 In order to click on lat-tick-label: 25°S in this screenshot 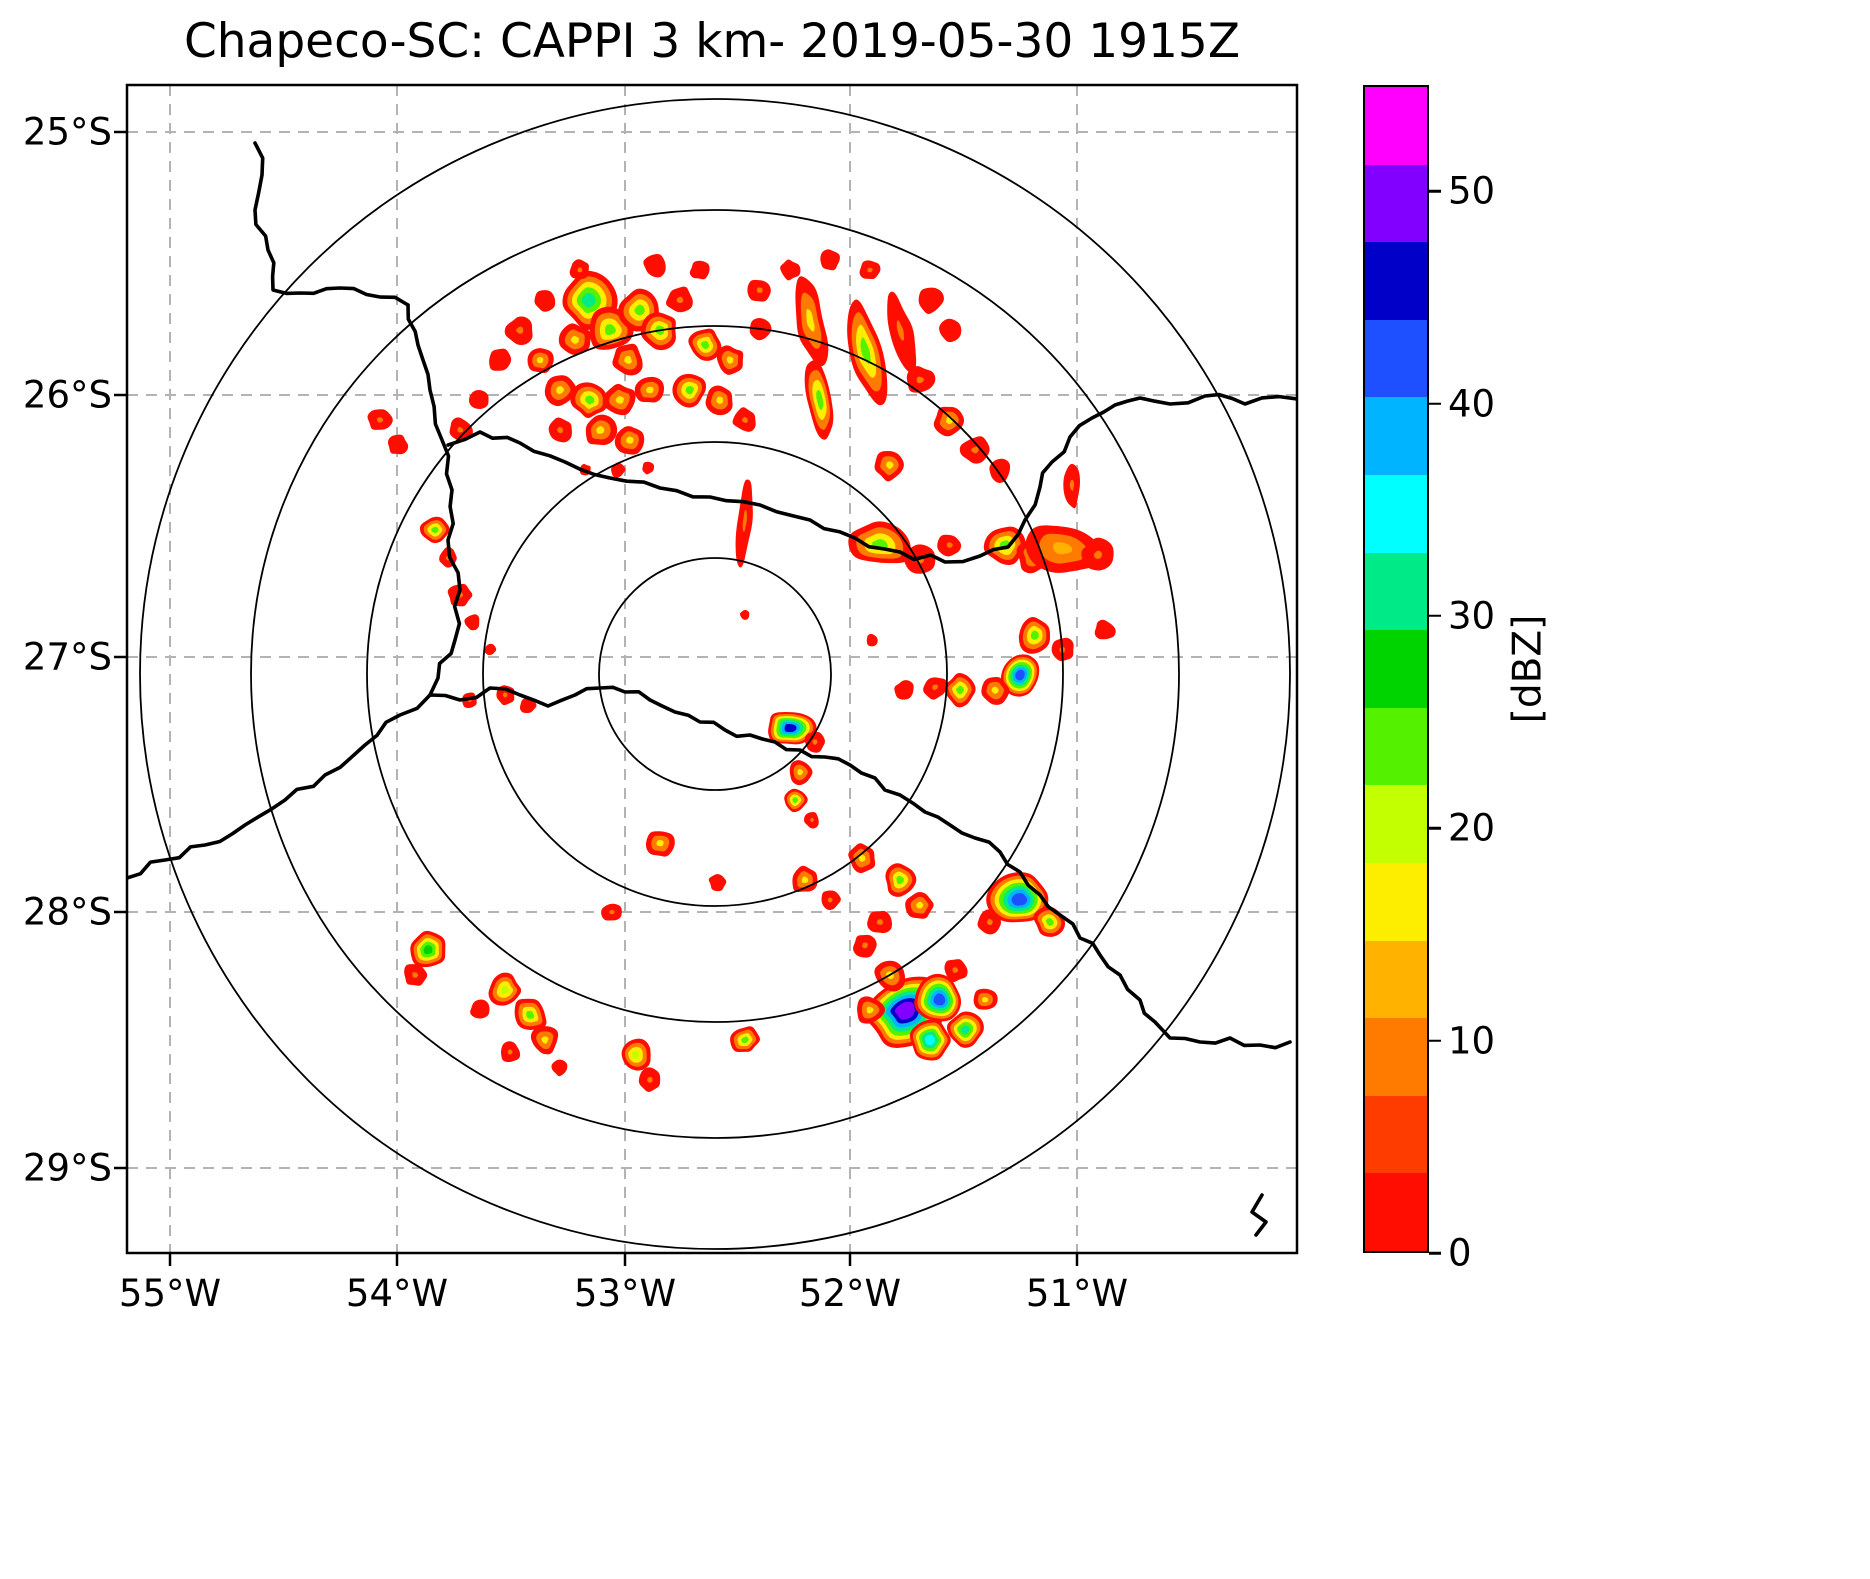, I will do `click(67, 132)`.